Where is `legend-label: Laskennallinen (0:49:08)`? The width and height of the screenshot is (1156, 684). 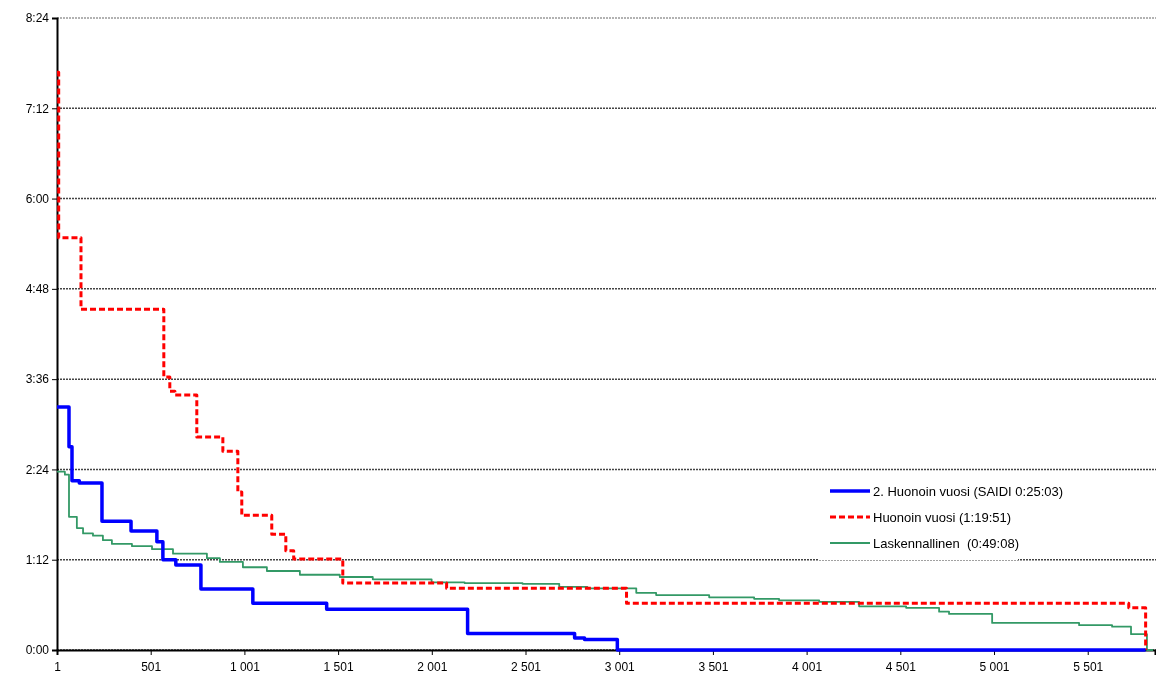
legend-label: Laskennallinen (0:49:08) is located at coordinates (946, 543).